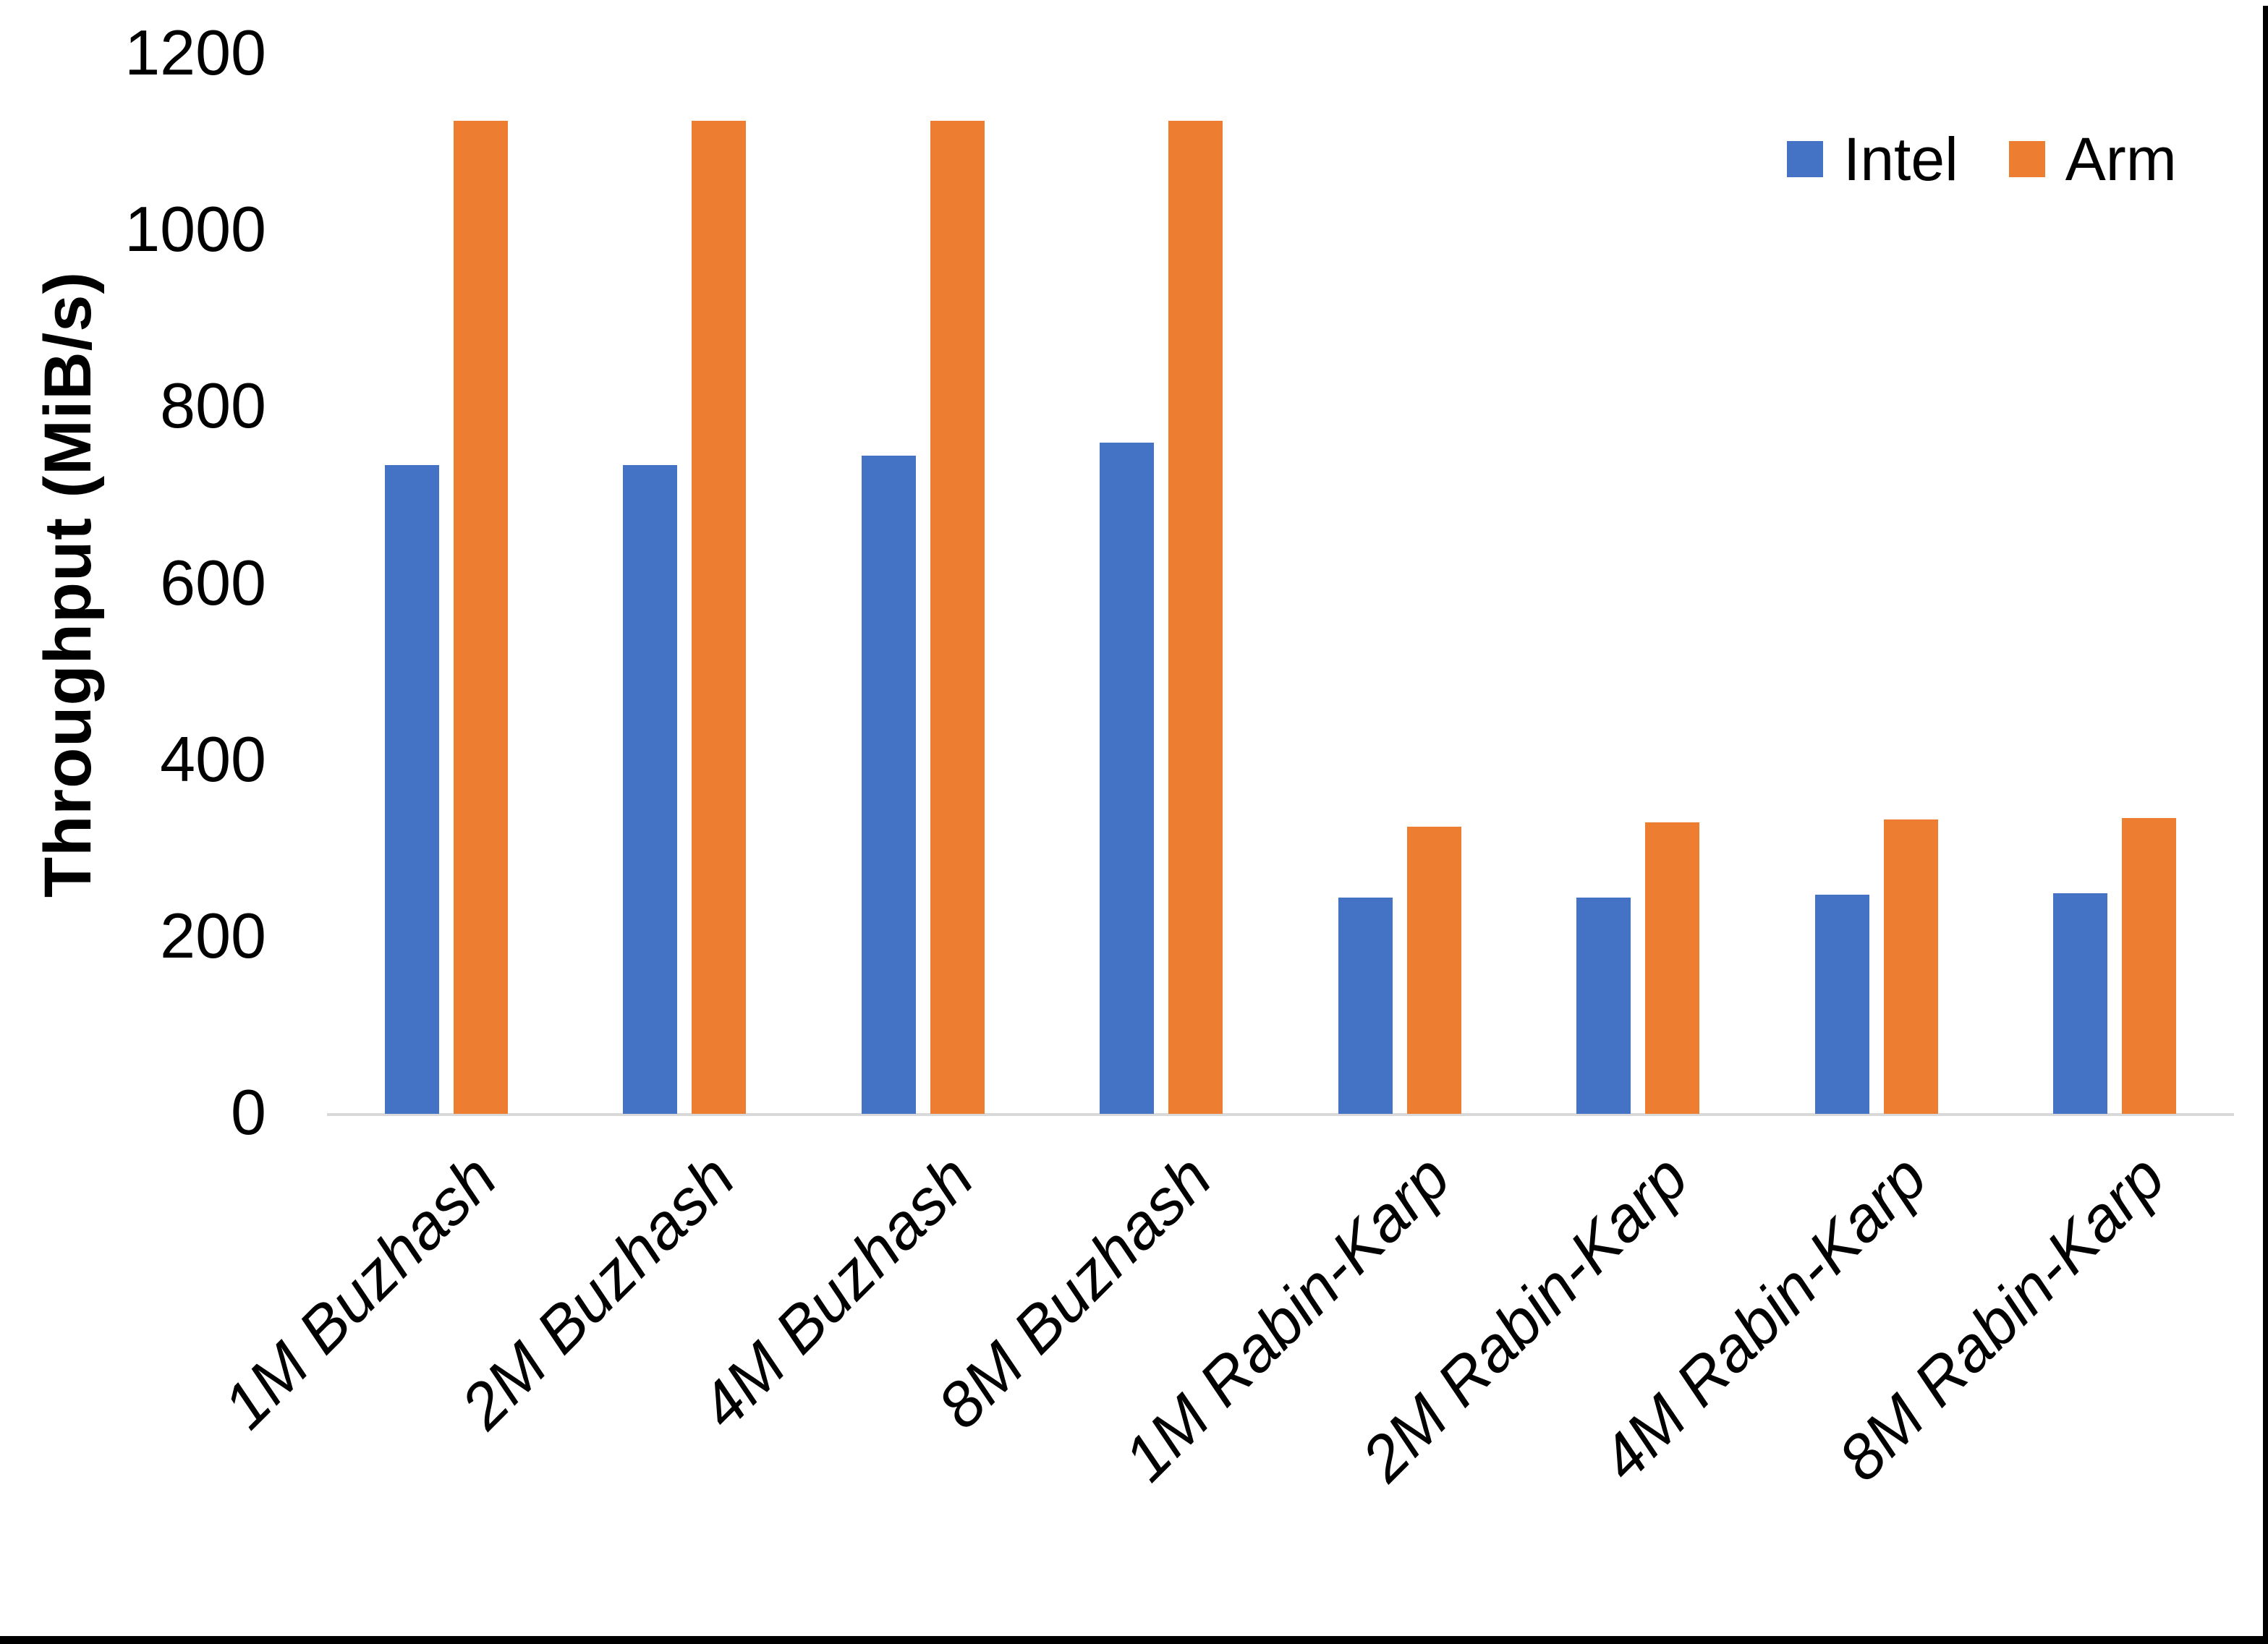  I want to click on y-tick-label: 800, so click(213, 406).